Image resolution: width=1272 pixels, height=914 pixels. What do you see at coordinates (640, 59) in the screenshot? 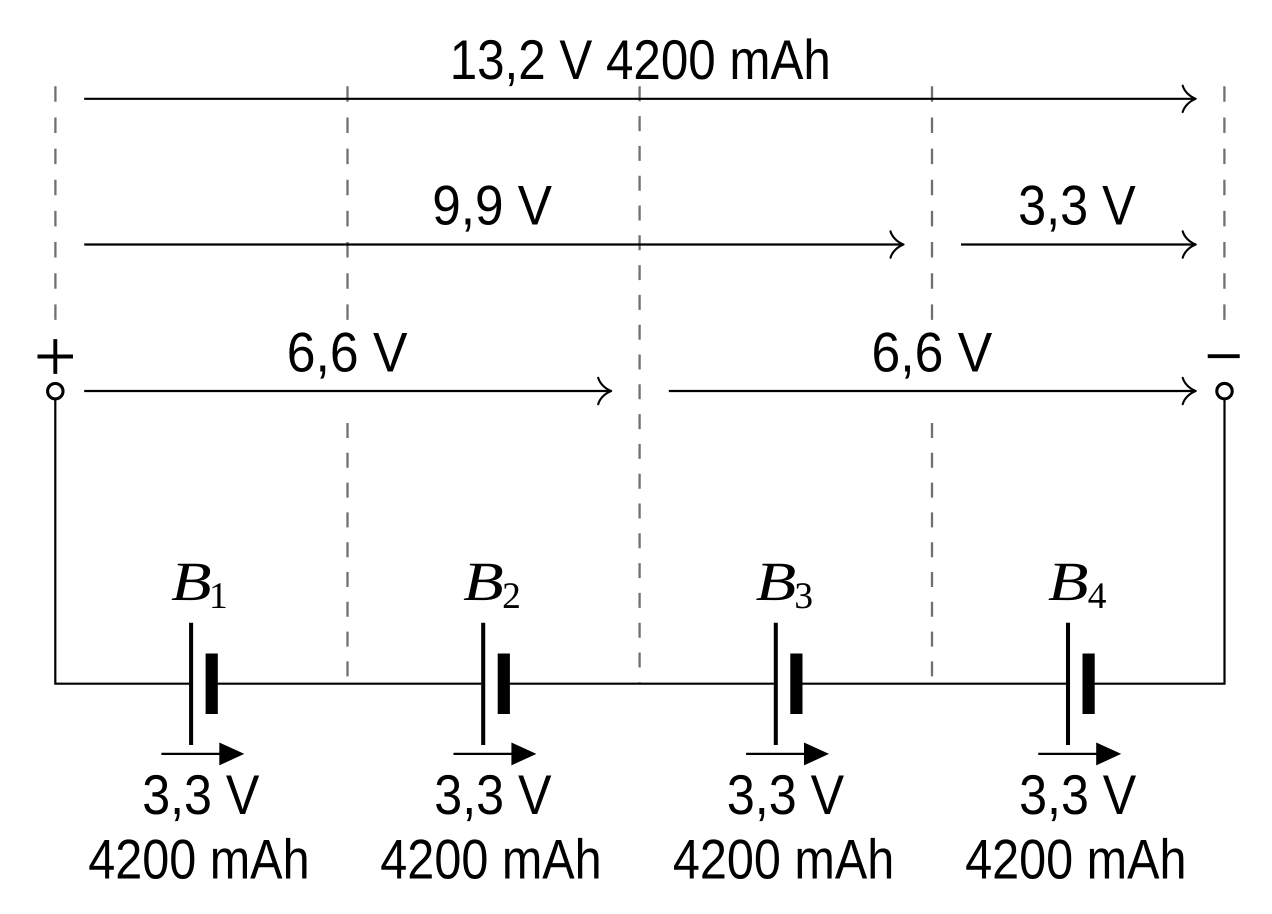
I see `svg-text: 13,2 V 4200 mAh` at bounding box center [640, 59].